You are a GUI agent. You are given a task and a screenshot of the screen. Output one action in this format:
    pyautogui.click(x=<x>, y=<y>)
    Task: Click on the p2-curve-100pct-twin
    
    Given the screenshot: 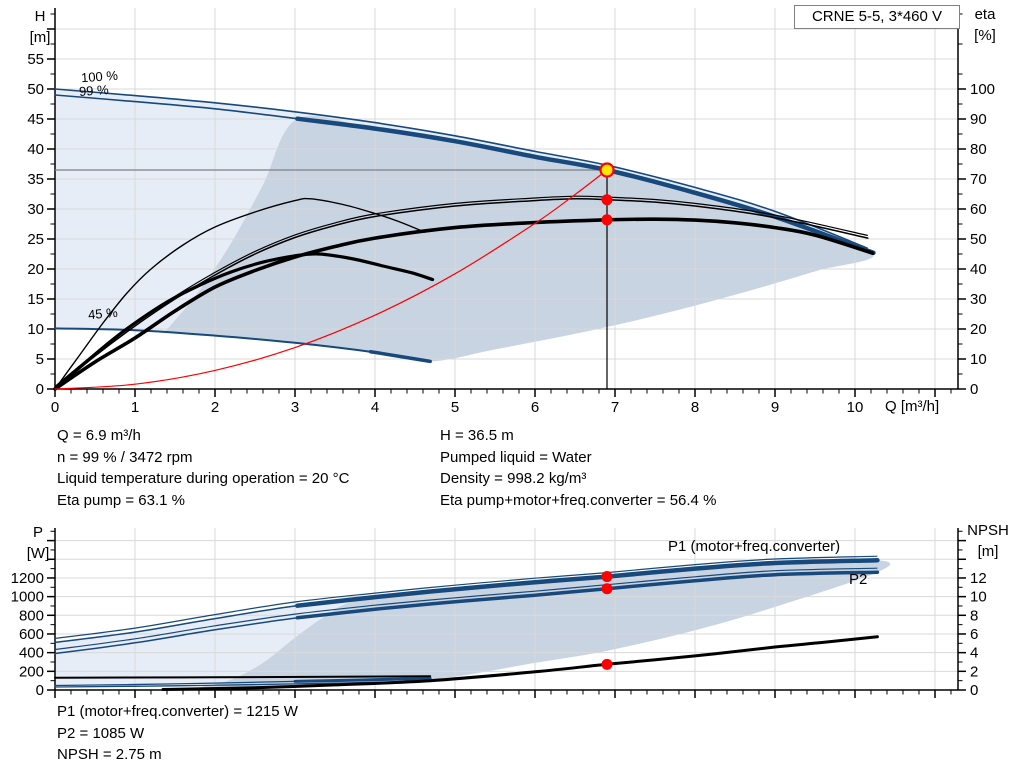 What is the action you would take?
    pyautogui.click(x=466, y=609)
    